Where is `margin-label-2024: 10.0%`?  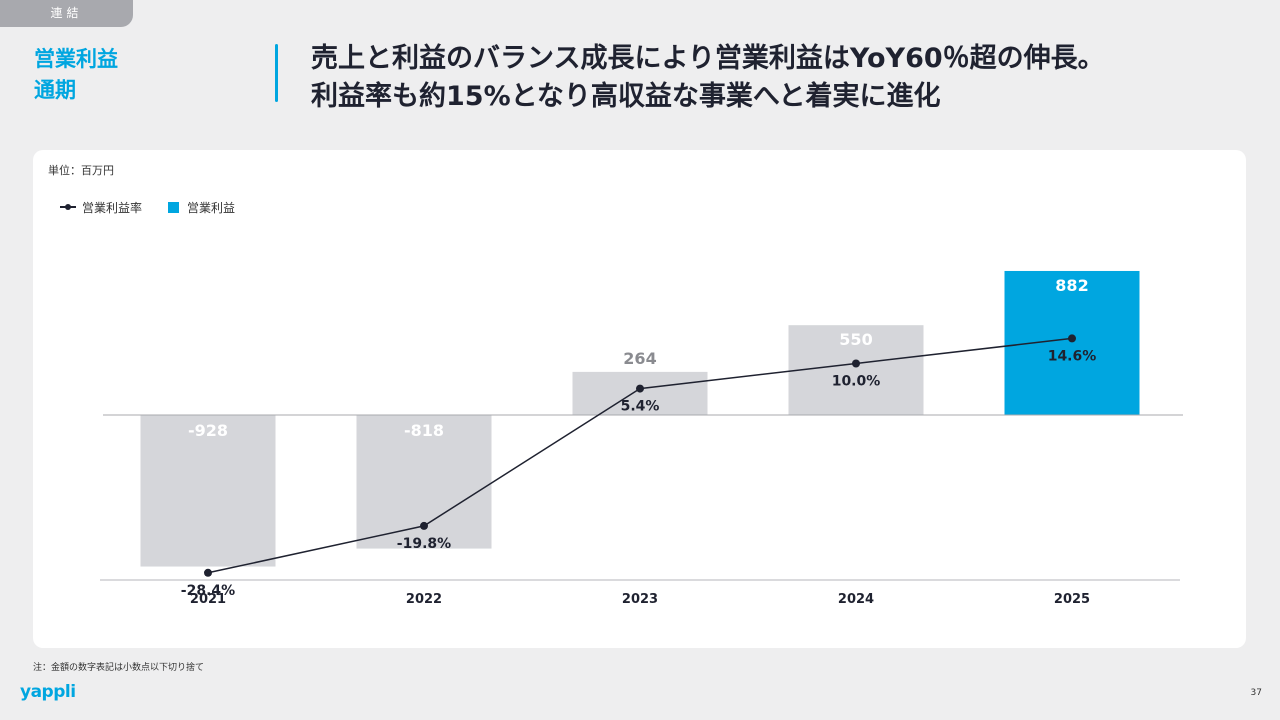
margin-label-2024: 10.0% is located at coordinates (856, 382).